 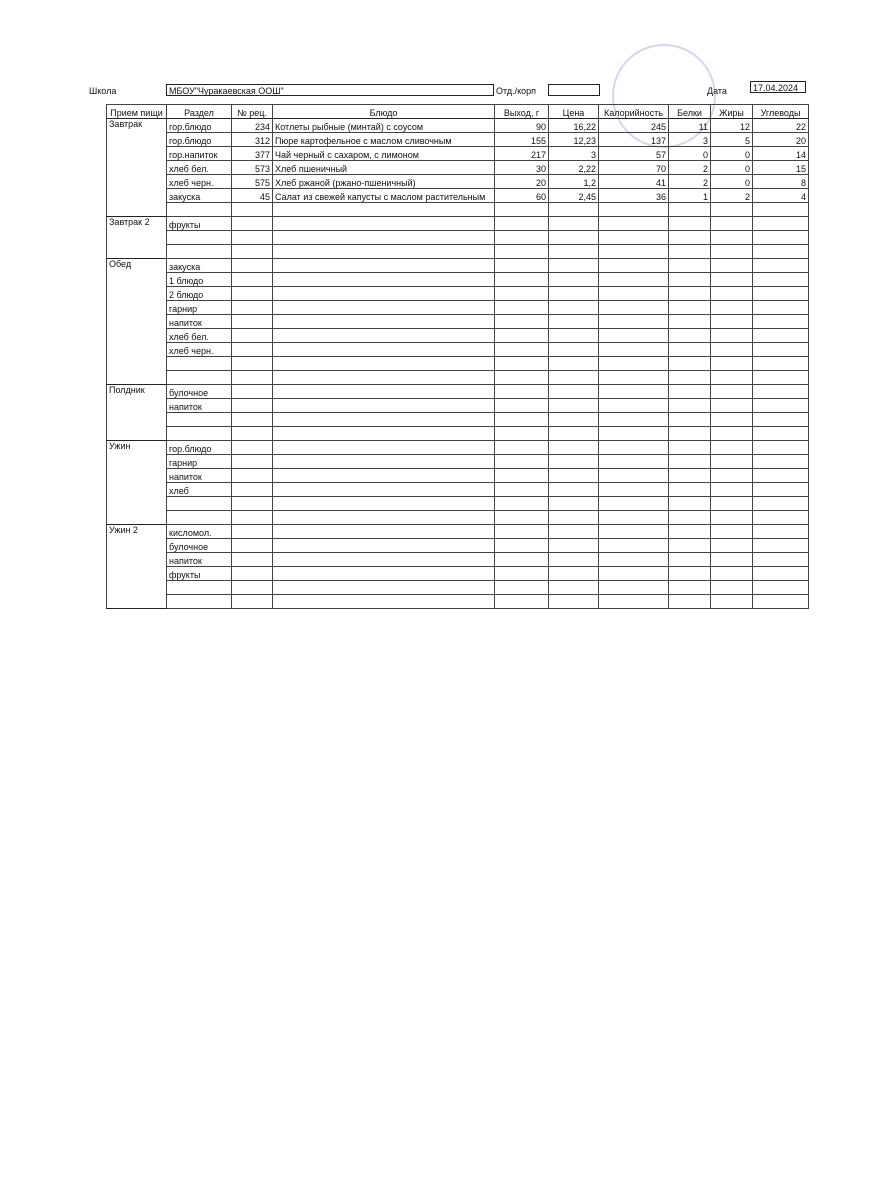 What do you see at coordinates (717, 91) in the screenshot?
I see `date-label: Дата` at bounding box center [717, 91].